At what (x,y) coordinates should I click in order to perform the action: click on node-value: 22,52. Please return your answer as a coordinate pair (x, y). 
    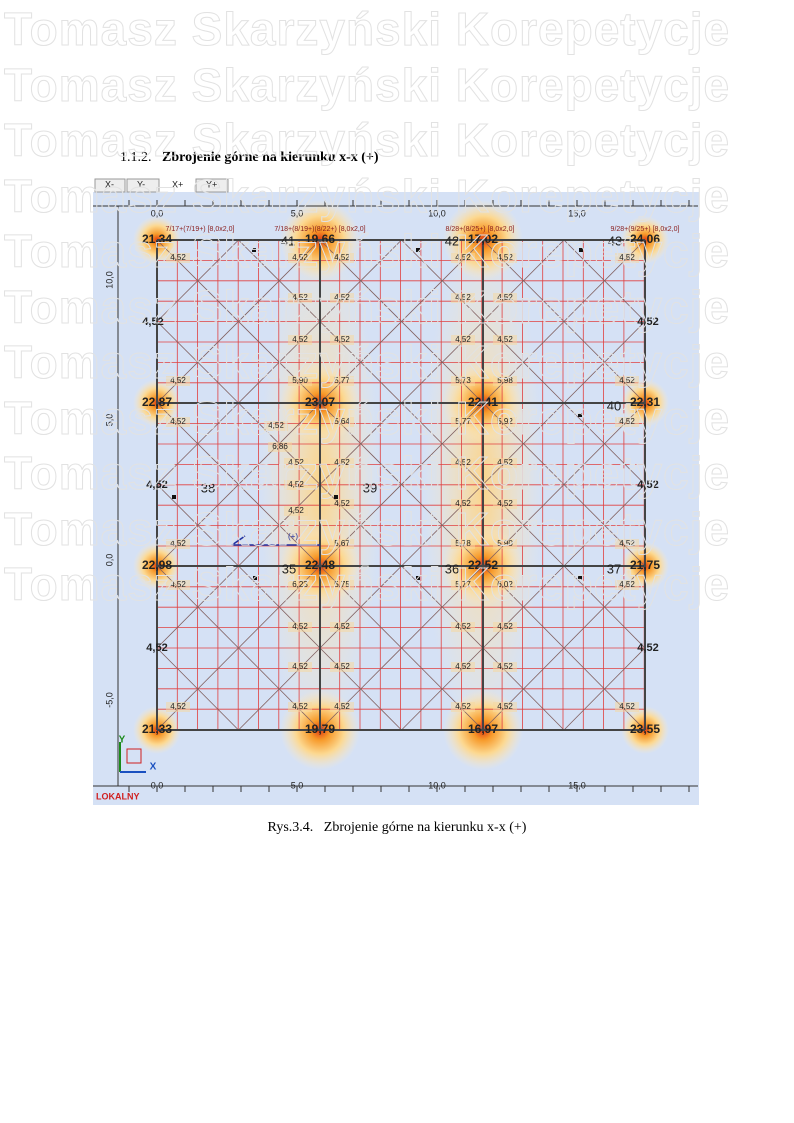
    Looking at the image, I should click on (483, 565).